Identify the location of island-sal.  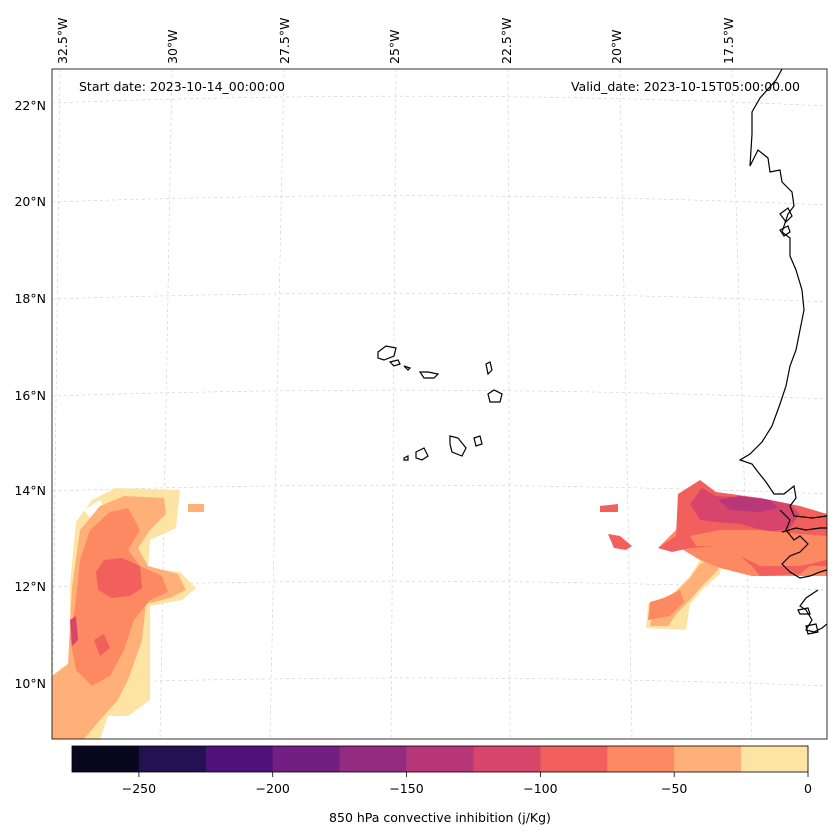
(489, 368).